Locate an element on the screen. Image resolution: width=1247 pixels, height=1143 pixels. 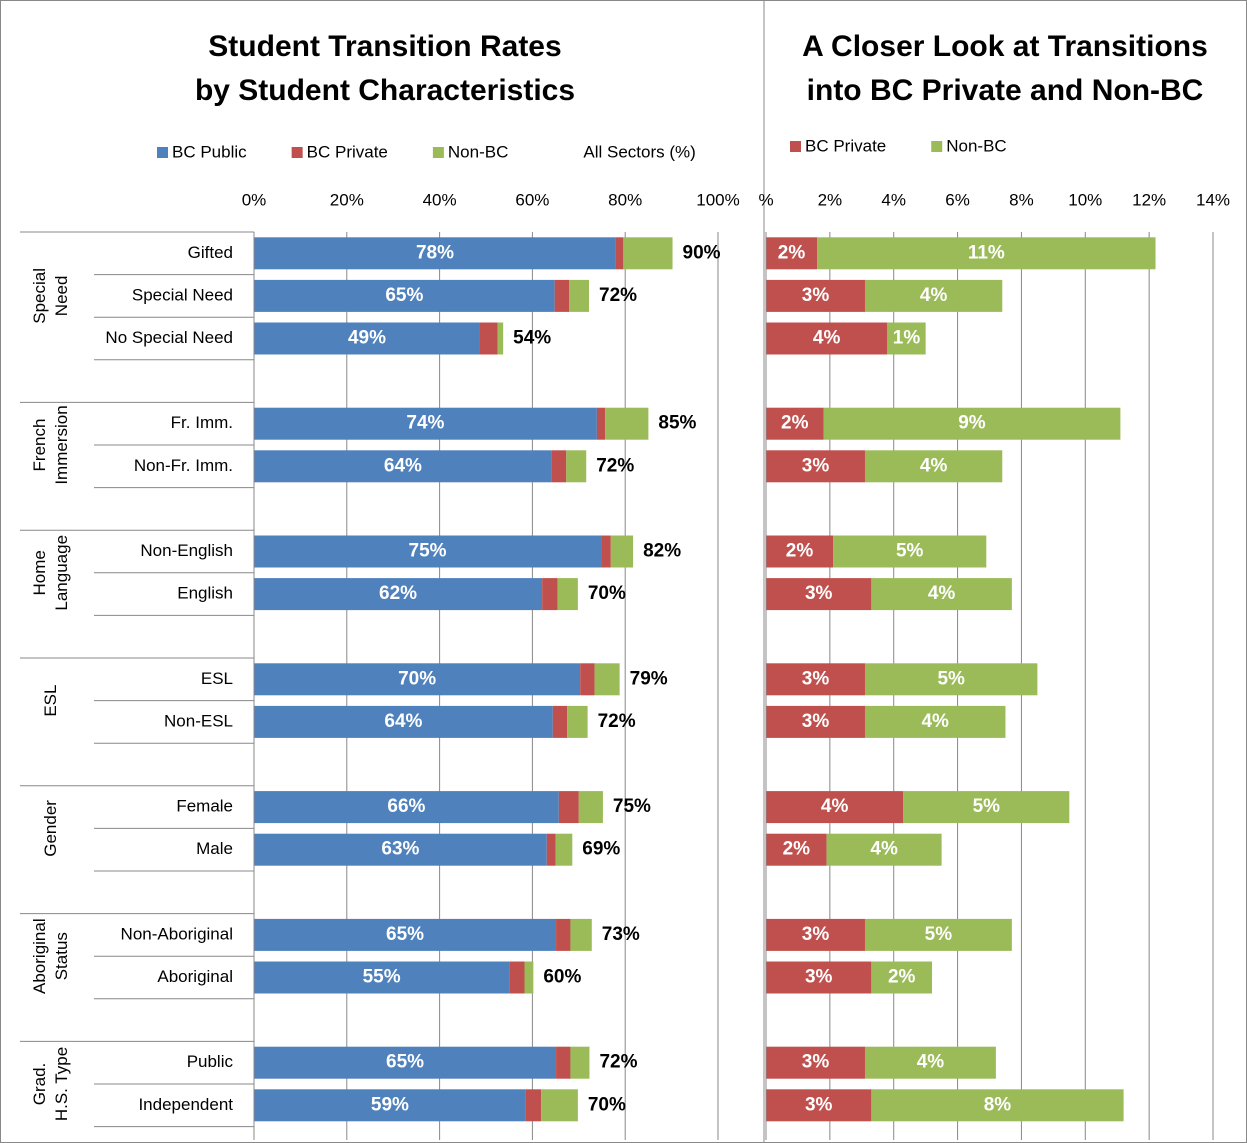
category-label: Fr. Imm. is located at coordinates (202, 422).